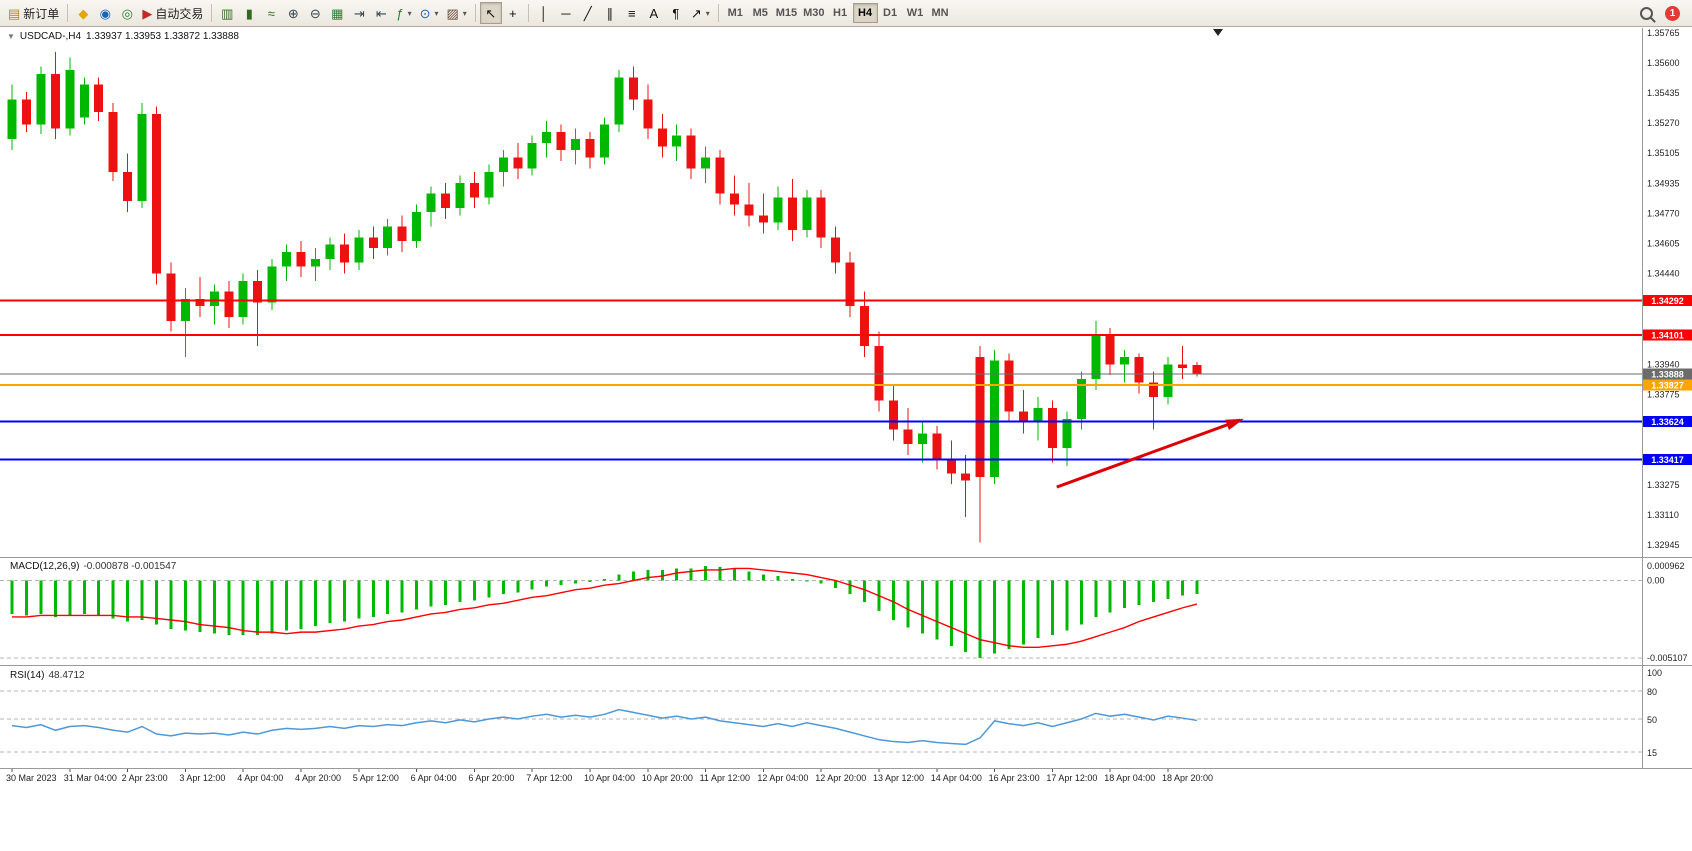  What do you see at coordinates (566, 13) in the screenshot?
I see `horizontal-line-button: ─` at bounding box center [566, 13].